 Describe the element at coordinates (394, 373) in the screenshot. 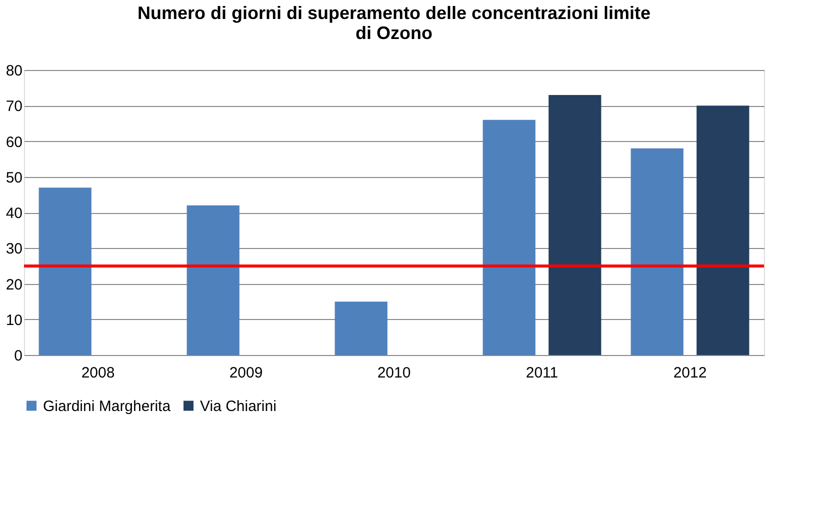

I see `x-tick-label: 2010` at that location.